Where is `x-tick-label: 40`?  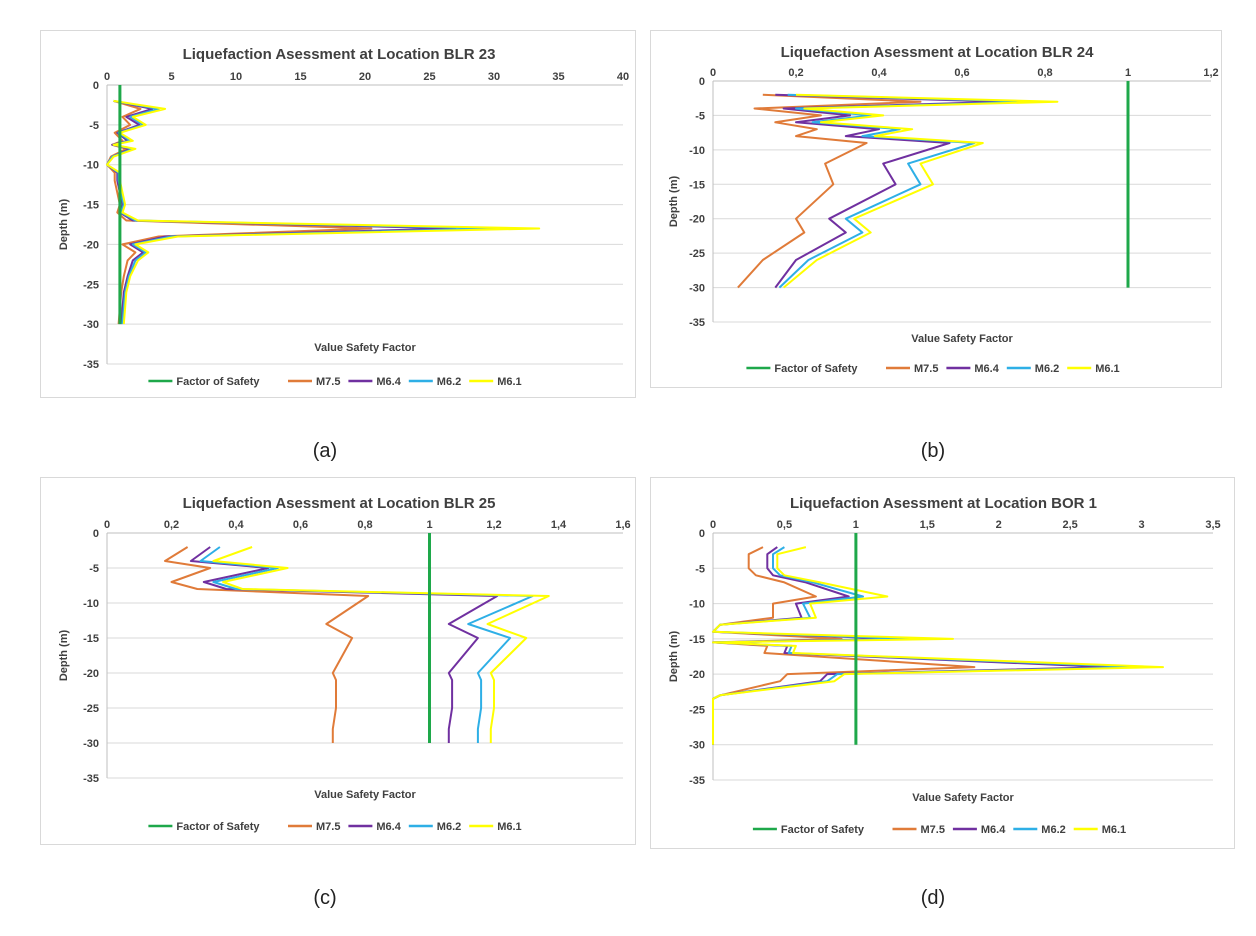 x-tick-label: 40 is located at coordinates (623, 77).